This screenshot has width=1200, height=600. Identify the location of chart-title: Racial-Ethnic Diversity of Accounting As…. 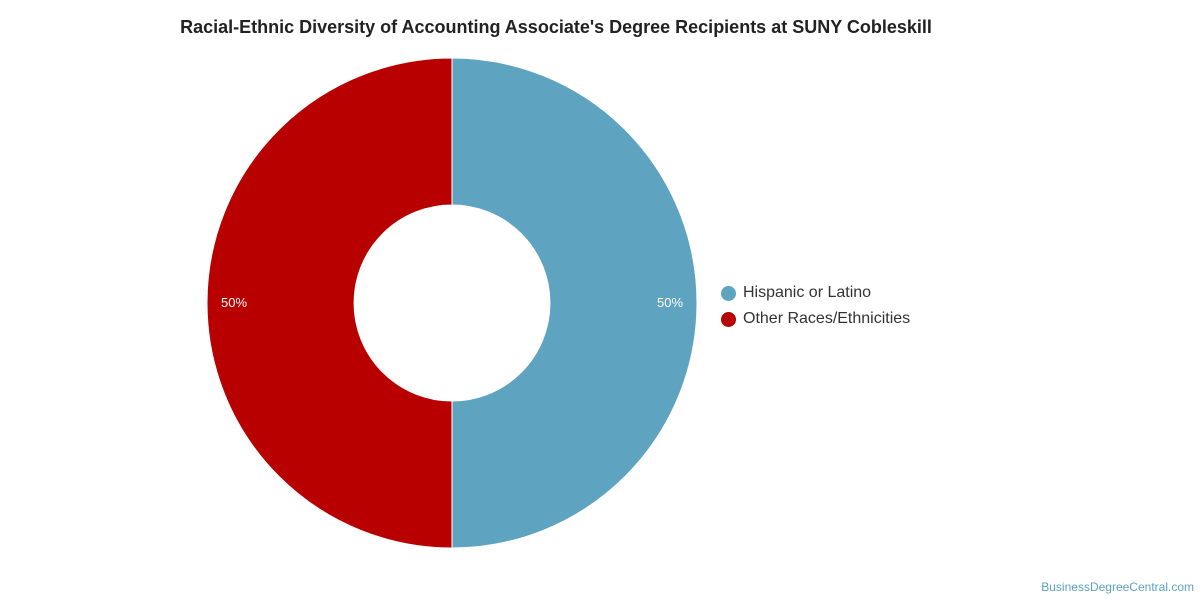
(556, 27).